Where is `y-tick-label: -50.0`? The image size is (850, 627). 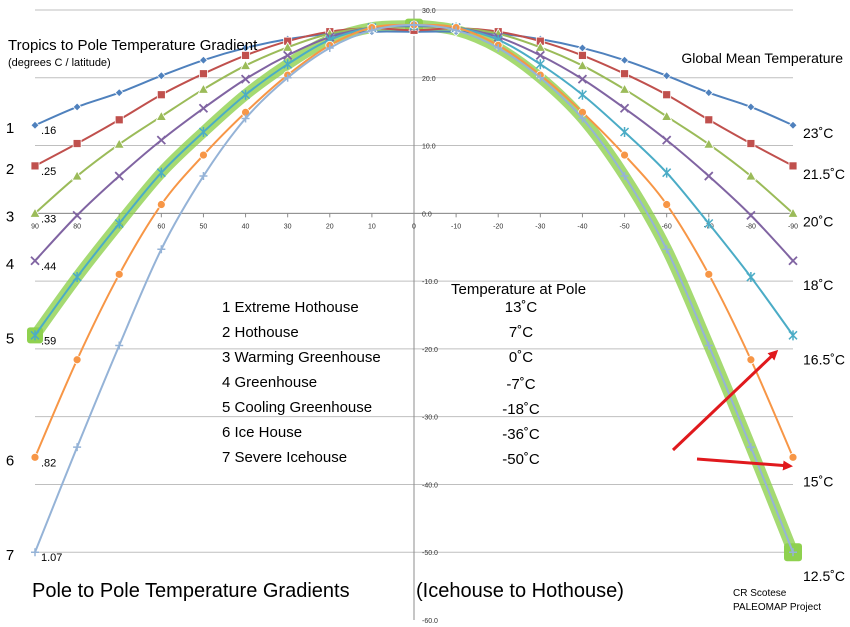 y-tick-label: -50.0 is located at coordinates (430, 553).